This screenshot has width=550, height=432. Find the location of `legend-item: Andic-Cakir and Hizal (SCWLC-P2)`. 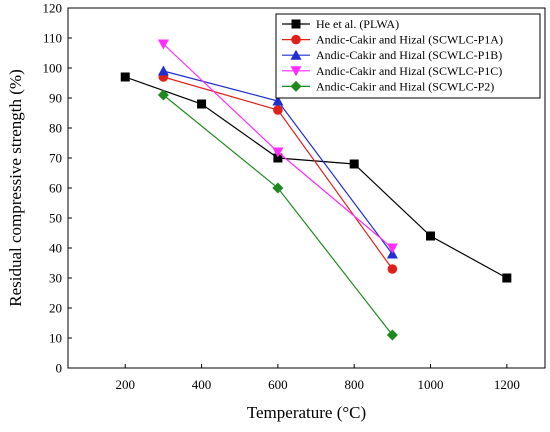

legend-item: Andic-Cakir and Hizal (SCWLC-P2) is located at coordinates (388, 86).